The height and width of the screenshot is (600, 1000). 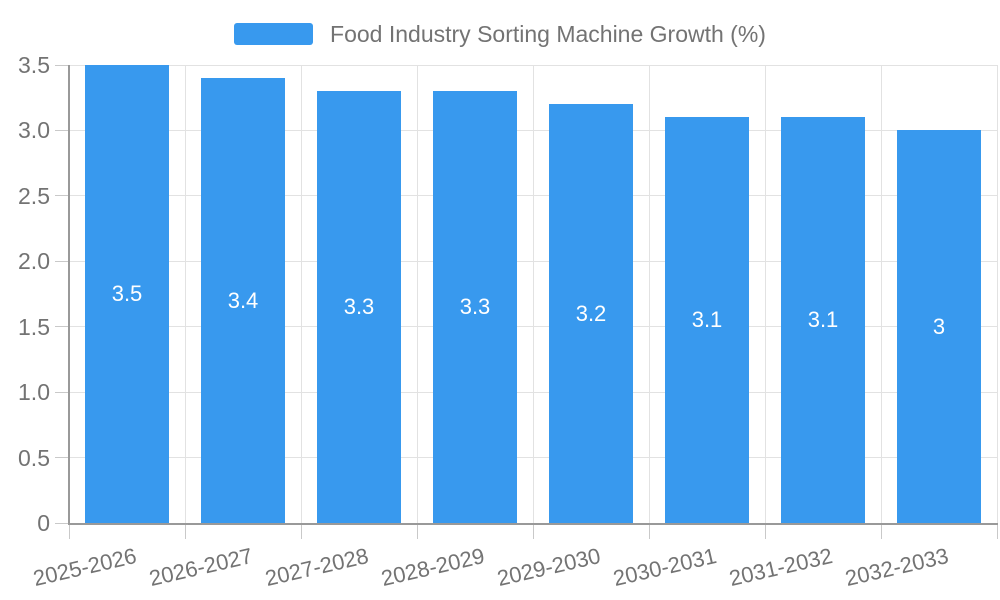 I want to click on x-axis-line, so click(x=533, y=524).